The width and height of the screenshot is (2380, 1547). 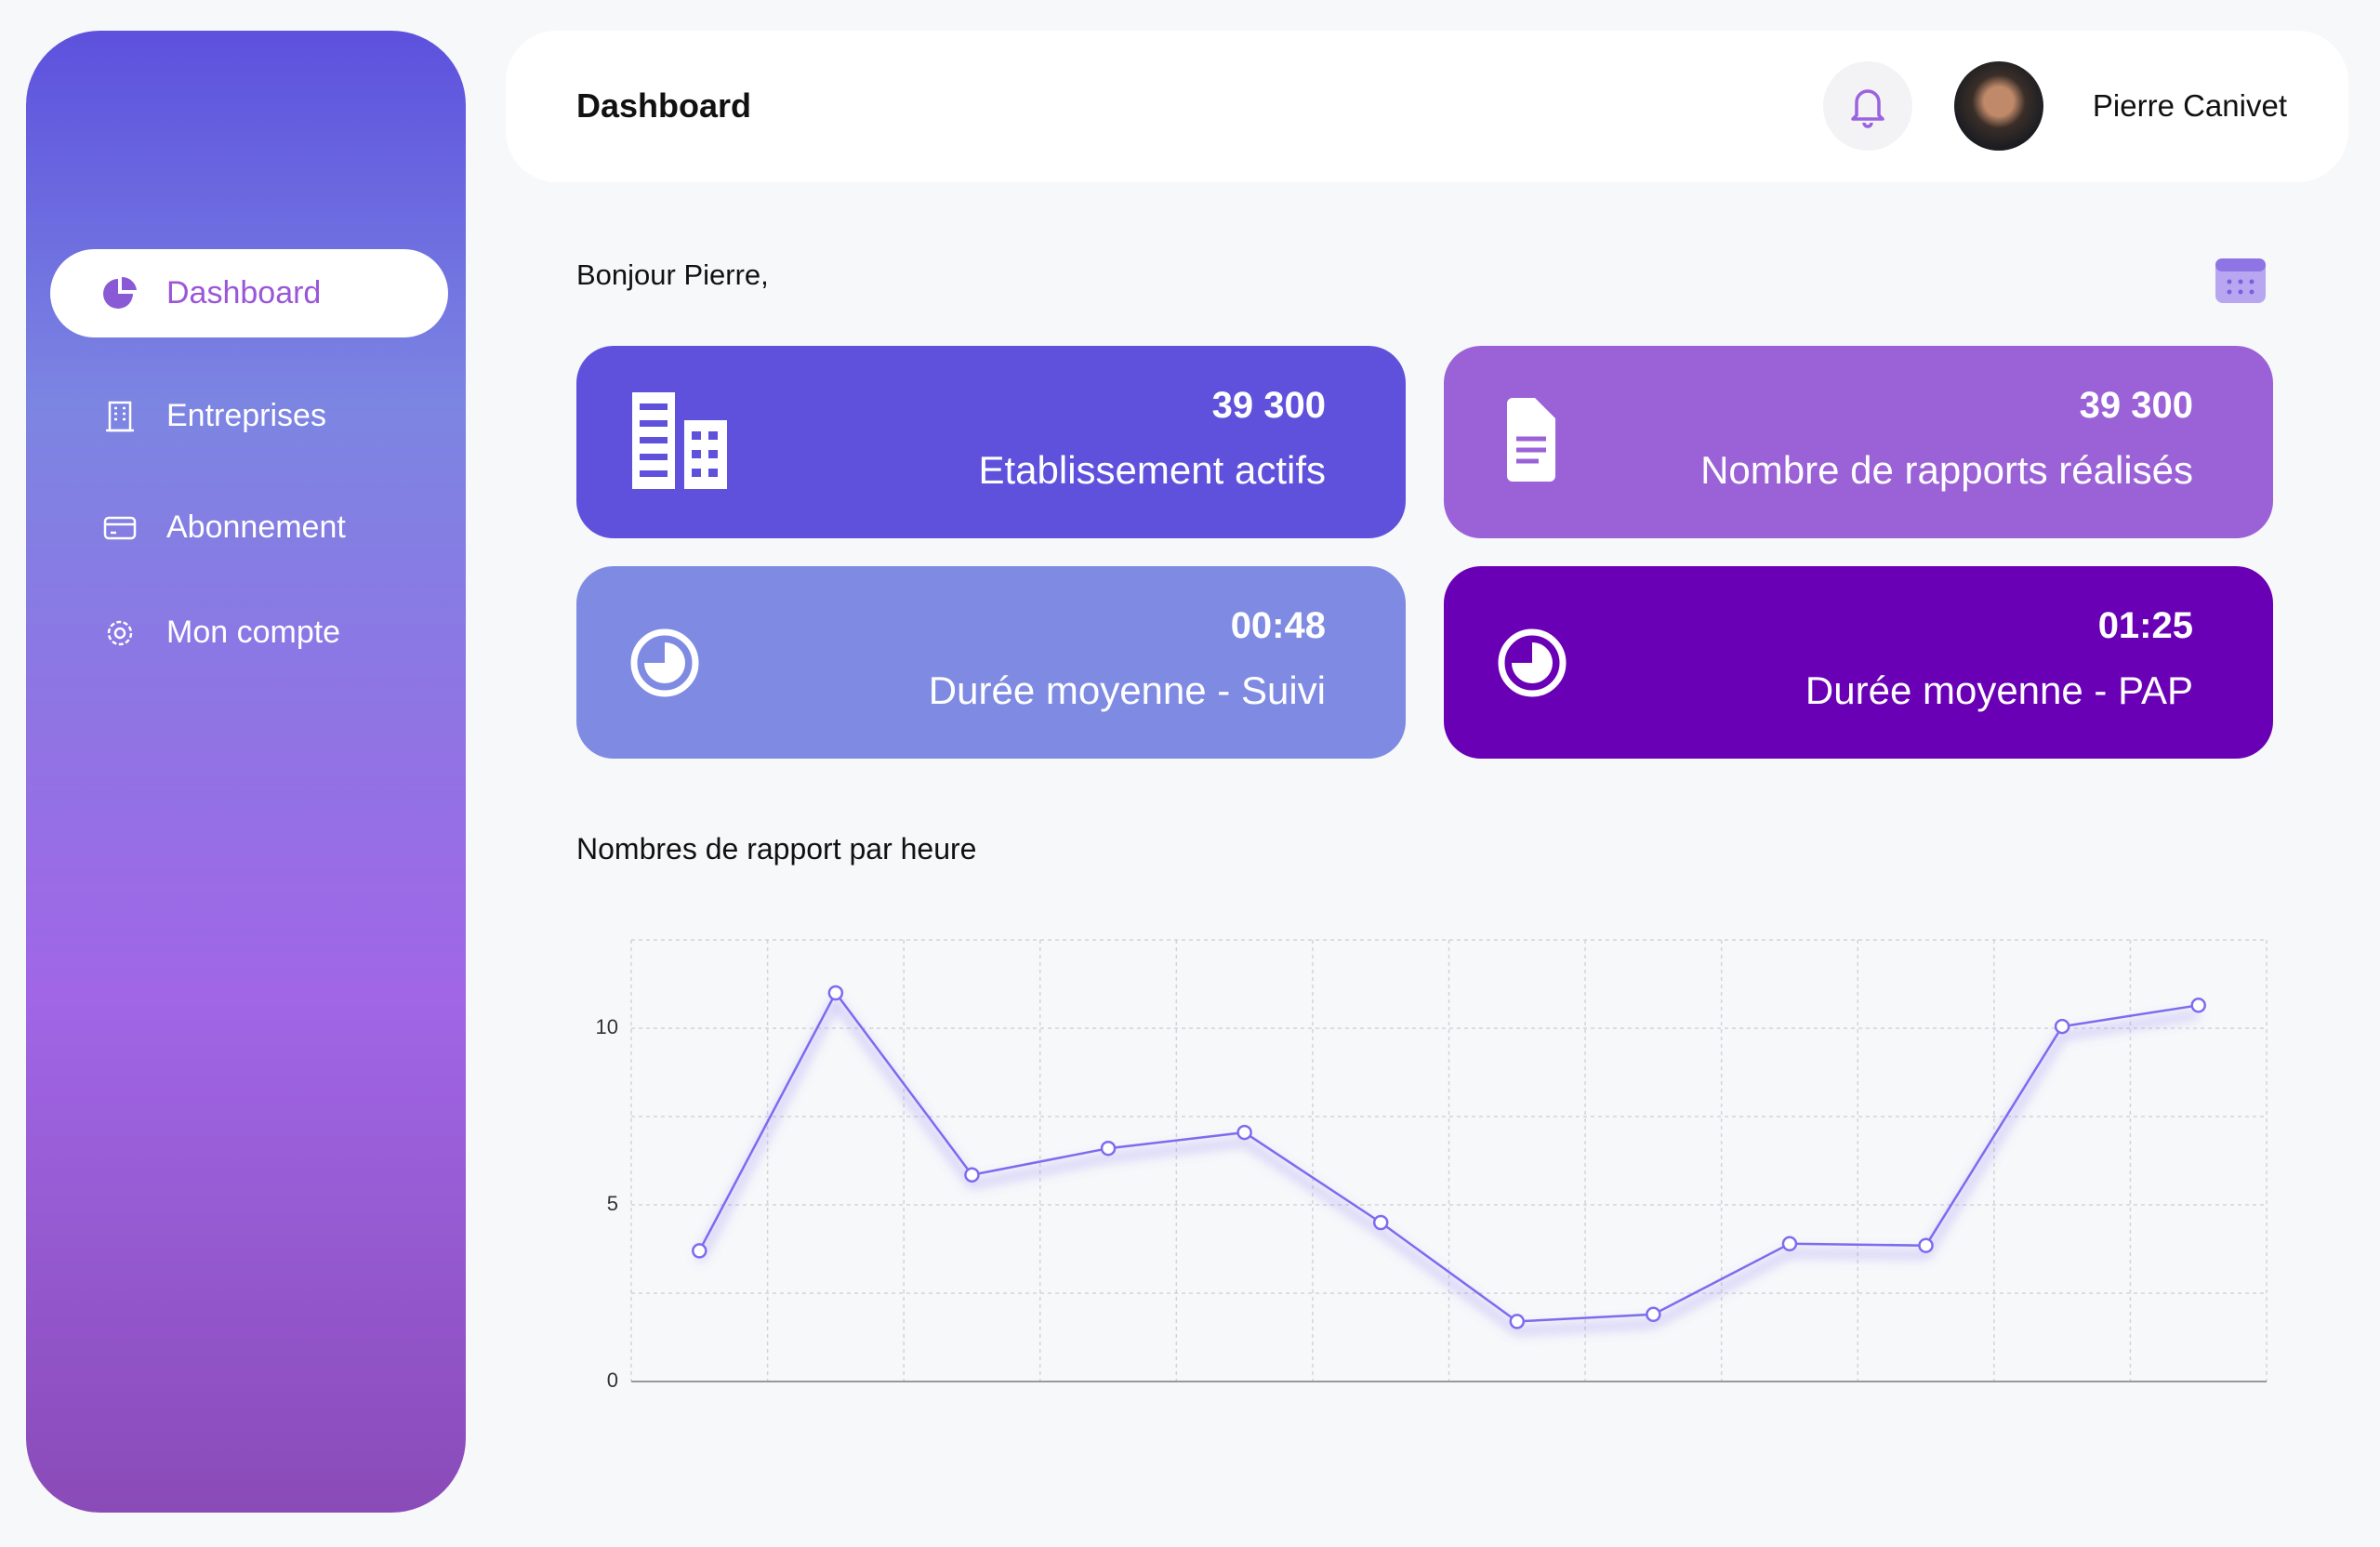 What do you see at coordinates (776, 849) in the screenshot?
I see `chart-title: Nombres de rapport par heure` at bounding box center [776, 849].